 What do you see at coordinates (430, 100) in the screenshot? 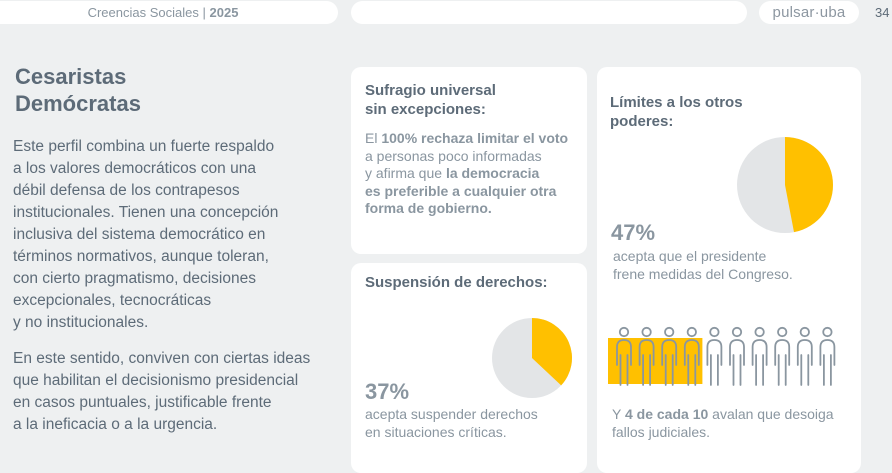
I see `sufragio-title: Sufragio universal sin excepciones:` at bounding box center [430, 100].